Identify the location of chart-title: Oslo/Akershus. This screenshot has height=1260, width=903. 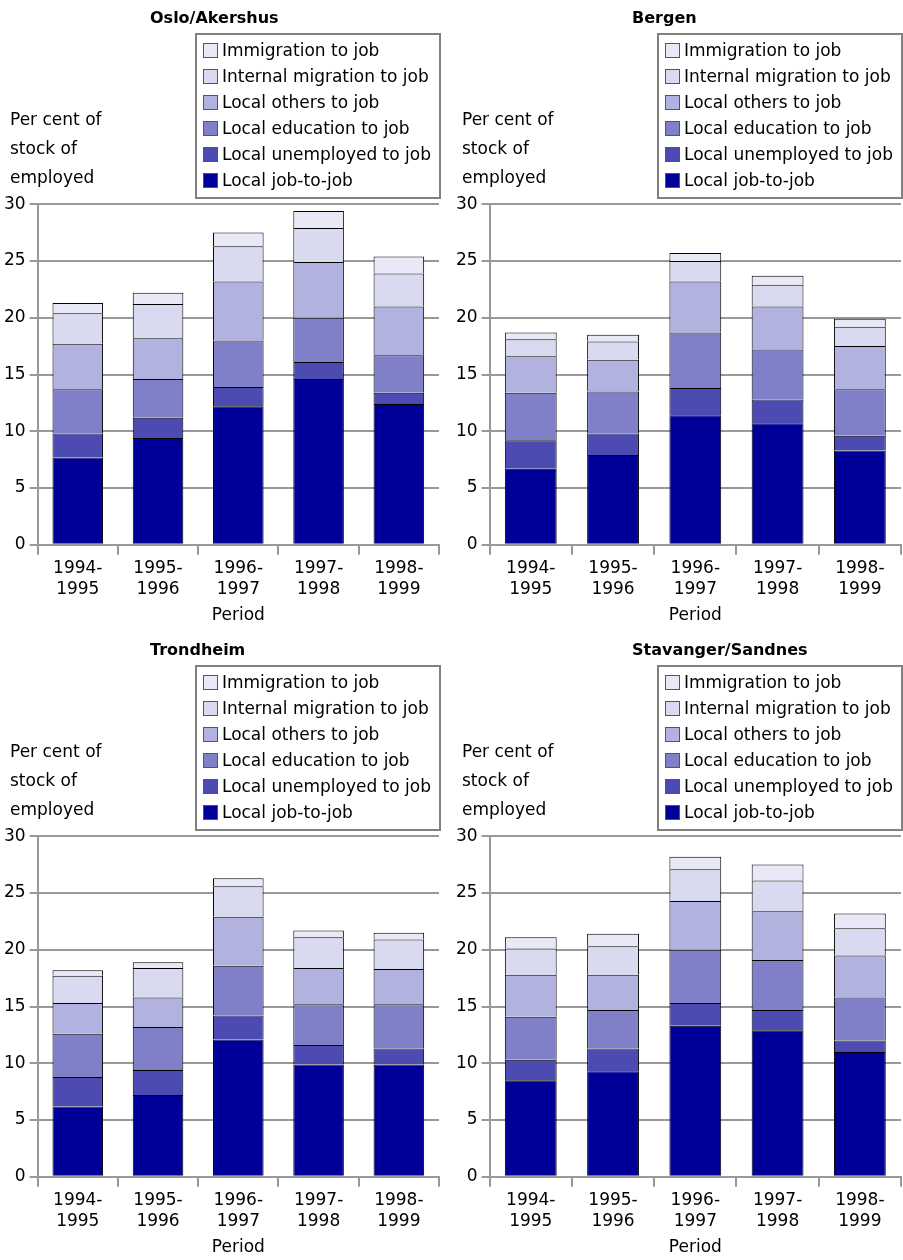
(214, 17).